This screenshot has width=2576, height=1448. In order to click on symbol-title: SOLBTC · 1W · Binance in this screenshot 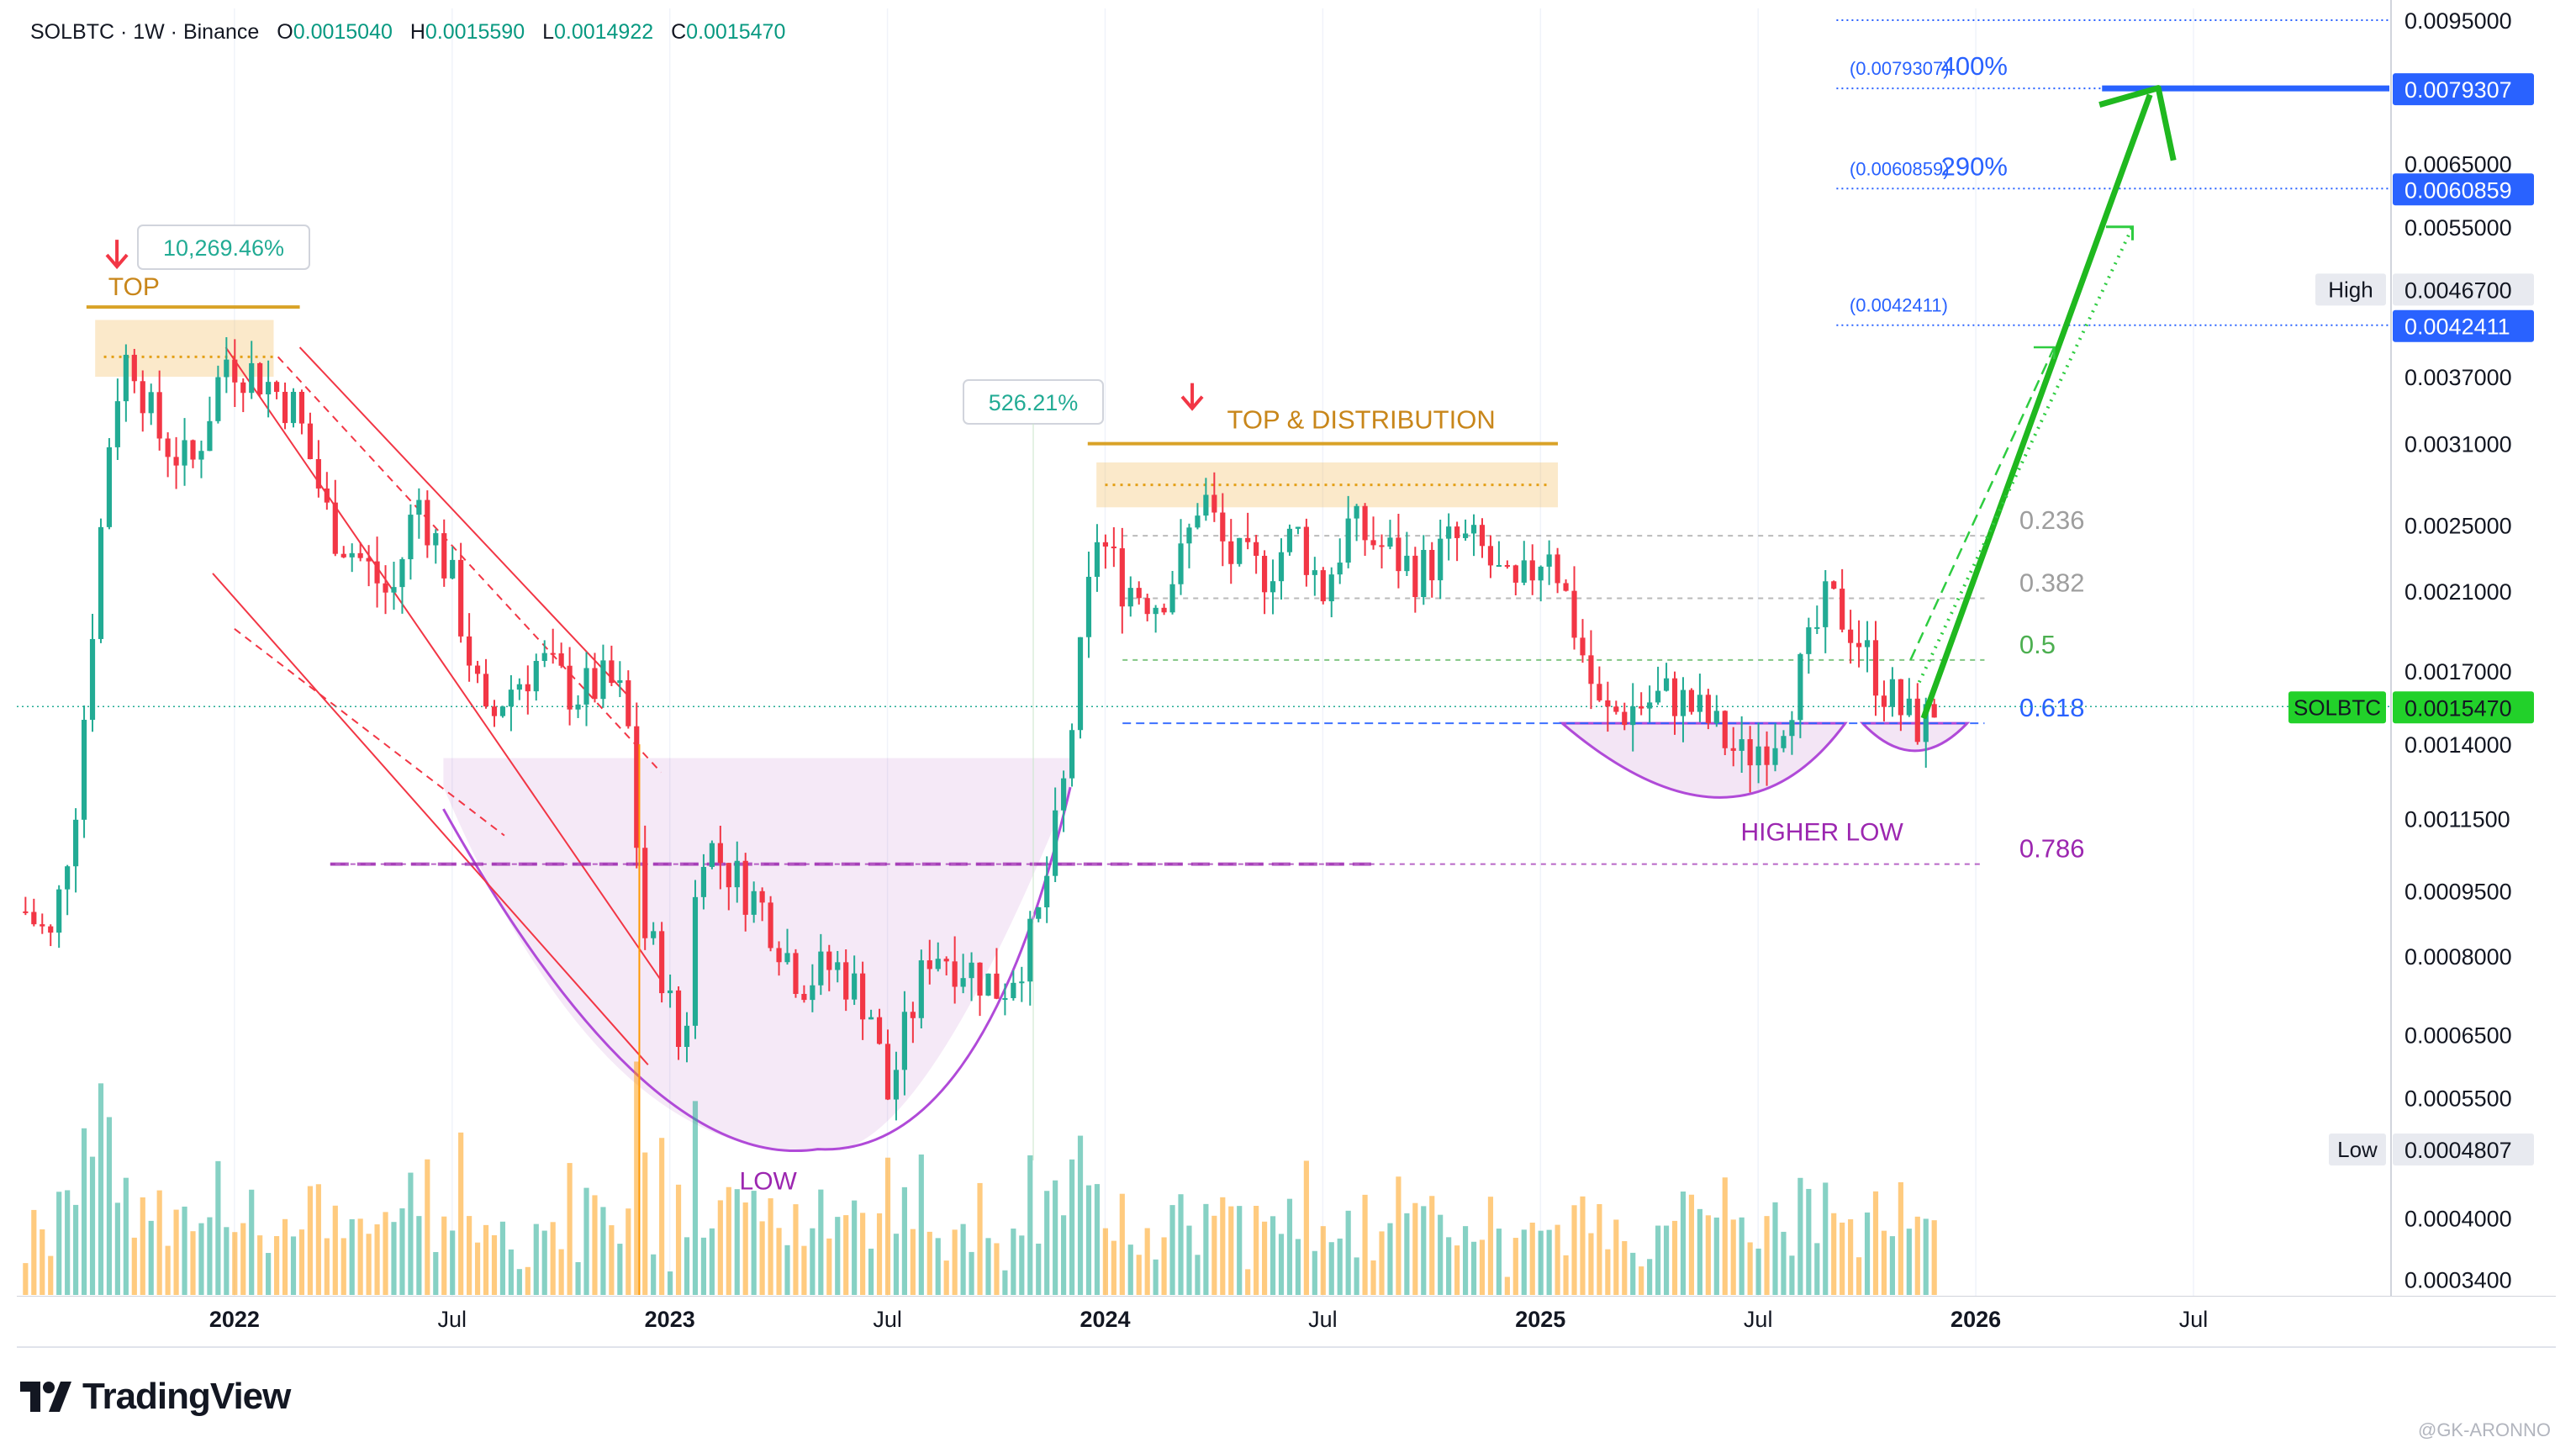, I will do `click(145, 32)`.